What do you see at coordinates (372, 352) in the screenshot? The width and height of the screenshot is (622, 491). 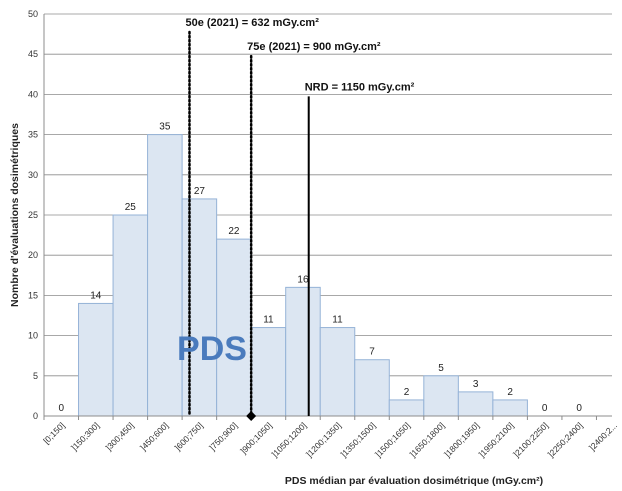 I see `data-label: 7` at bounding box center [372, 352].